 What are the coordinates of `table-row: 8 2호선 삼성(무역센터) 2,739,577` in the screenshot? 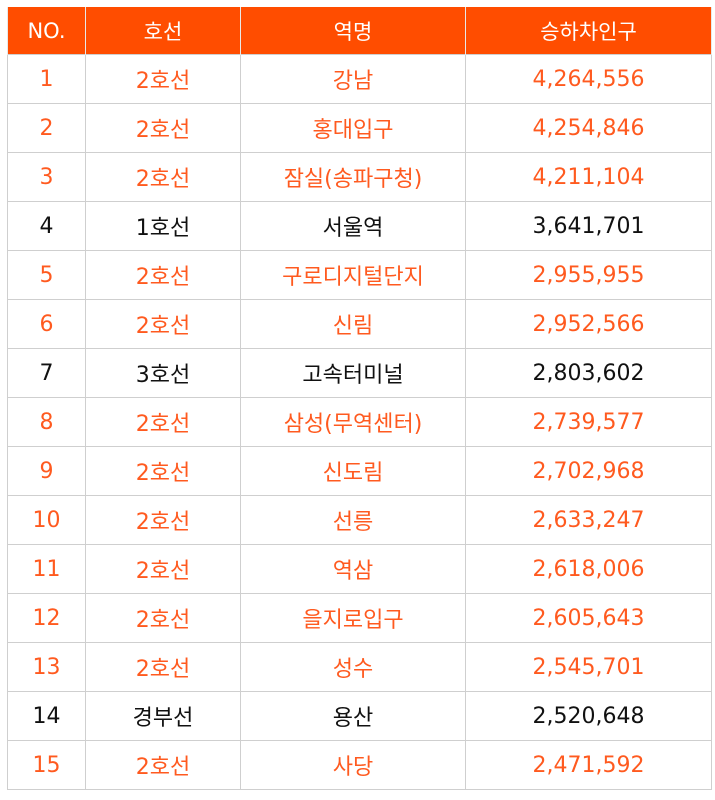 It's located at (359, 422).